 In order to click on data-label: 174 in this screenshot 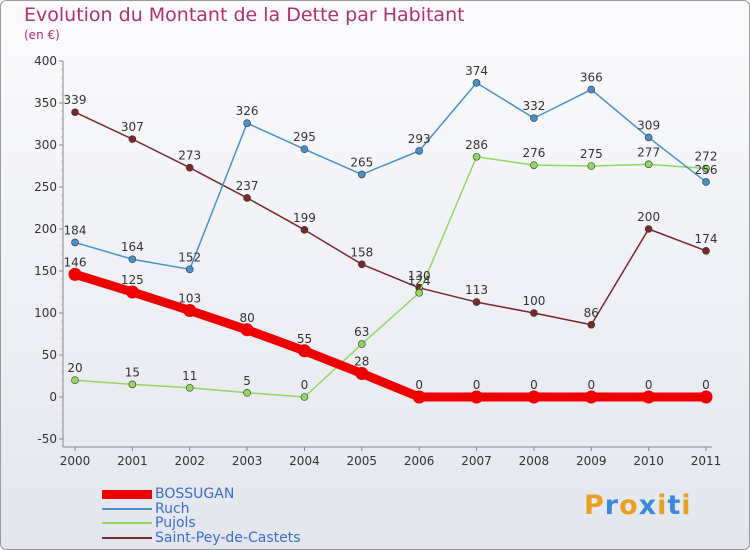, I will do `click(706, 239)`.